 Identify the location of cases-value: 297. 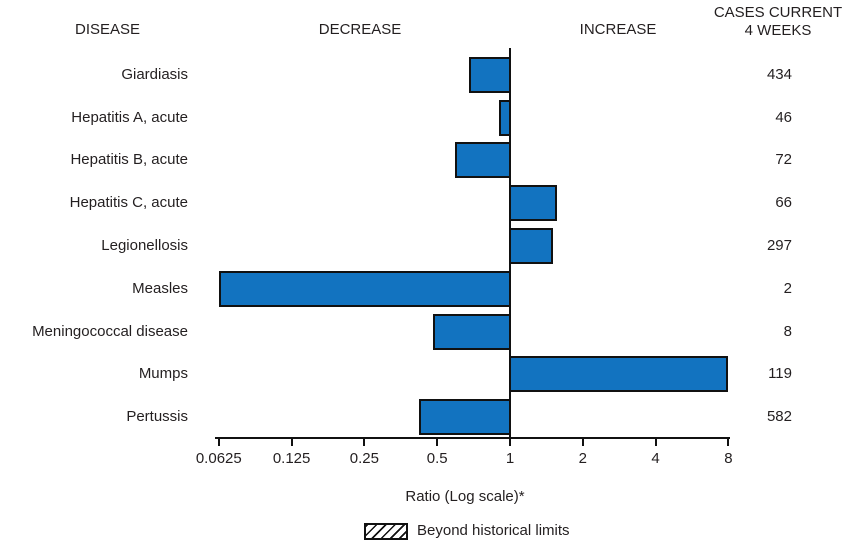
(779, 245).